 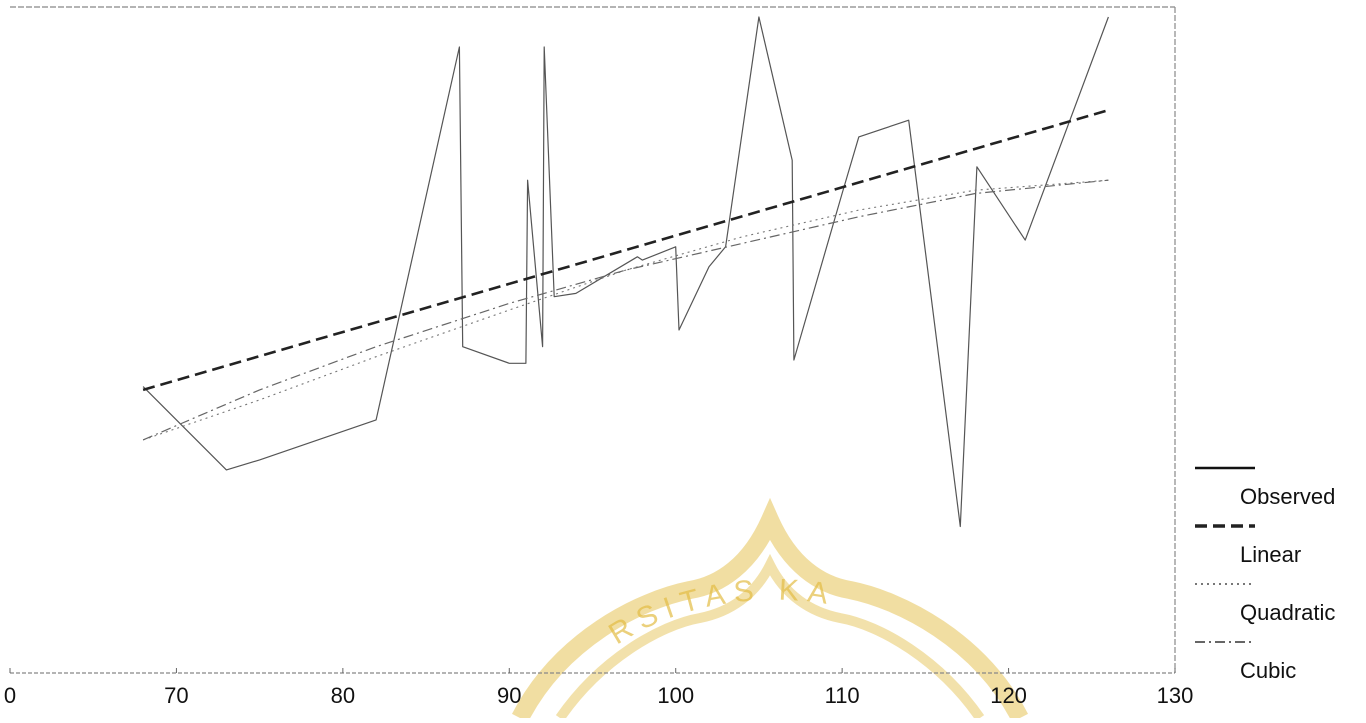 I want to click on x-axis: 0 70 80 90 100 110 120 130, so click(x=598, y=688).